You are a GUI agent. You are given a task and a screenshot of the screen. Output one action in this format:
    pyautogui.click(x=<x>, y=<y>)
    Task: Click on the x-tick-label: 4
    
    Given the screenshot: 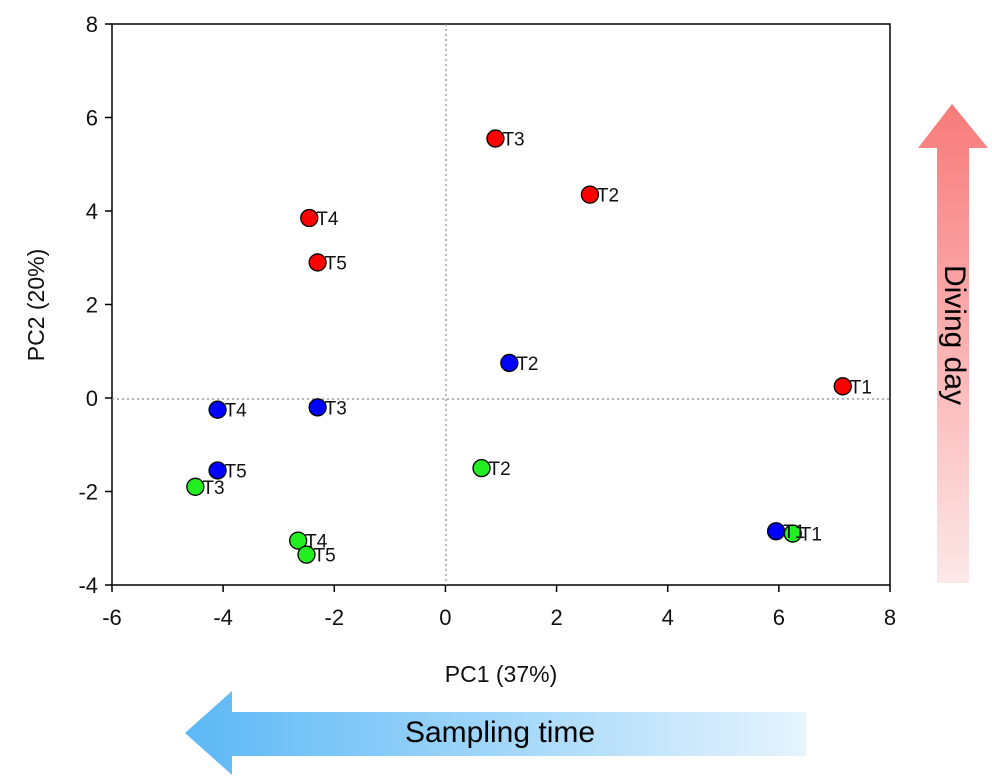 What is the action you would take?
    pyautogui.click(x=668, y=617)
    